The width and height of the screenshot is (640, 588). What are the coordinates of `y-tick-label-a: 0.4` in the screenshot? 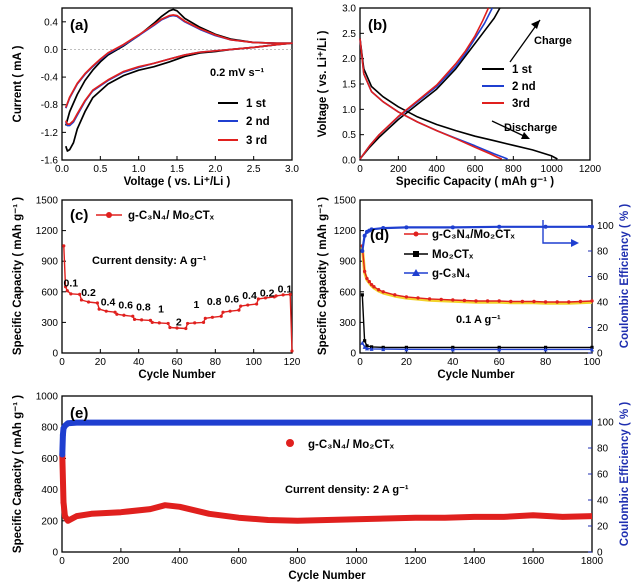 It's located at (51, 22).